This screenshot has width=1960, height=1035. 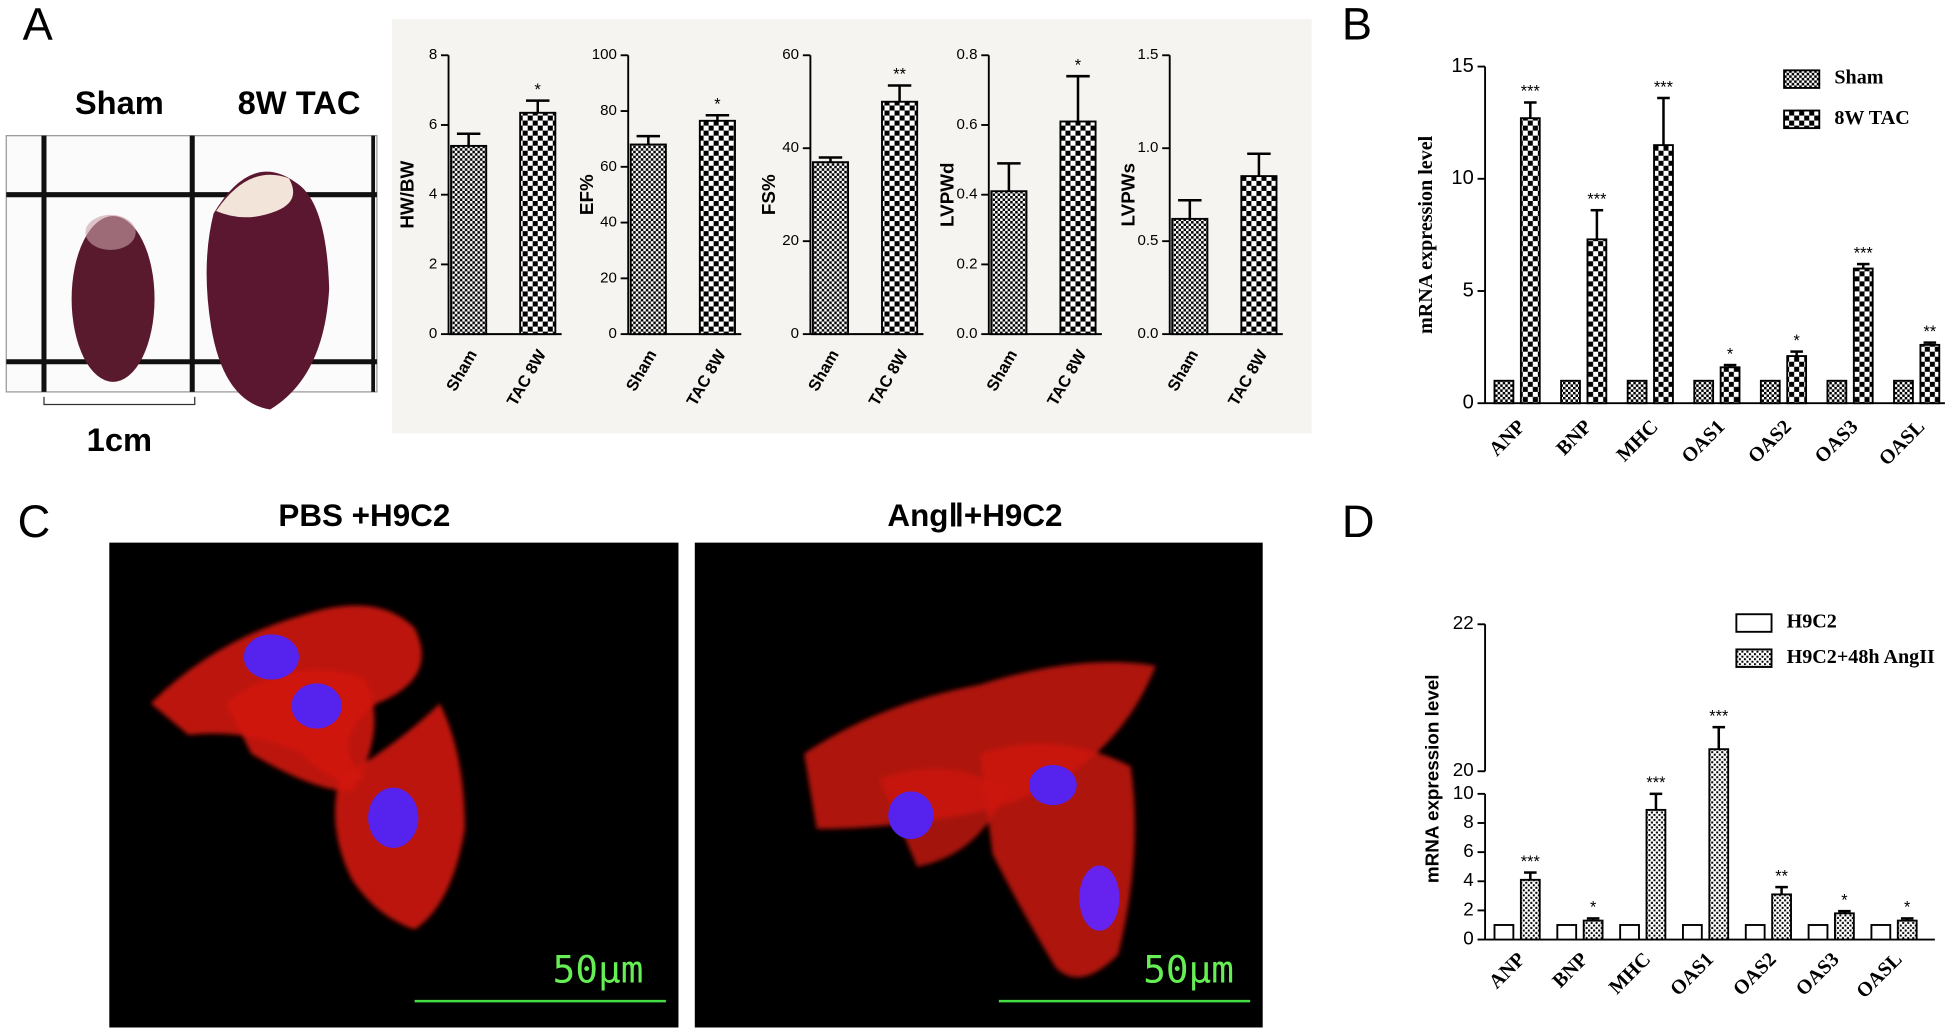 I want to click on x-tick-label: ANP, so click(x=1507, y=970).